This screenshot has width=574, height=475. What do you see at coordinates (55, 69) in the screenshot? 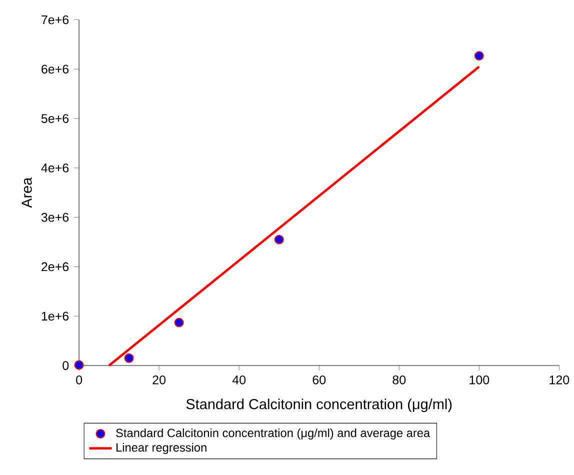
I see `y-tick-label: 6e+6` at bounding box center [55, 69].